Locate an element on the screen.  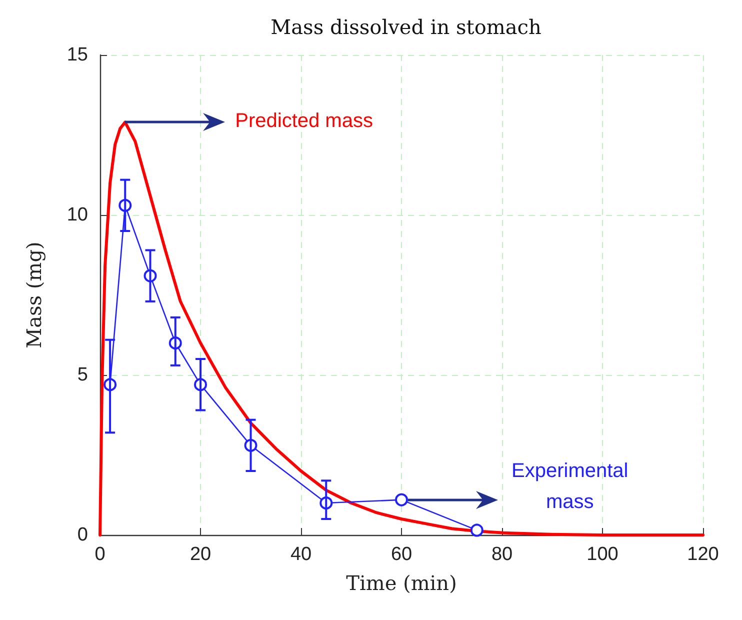
x-tick-label: 100 is located at coordinates (602, 554).